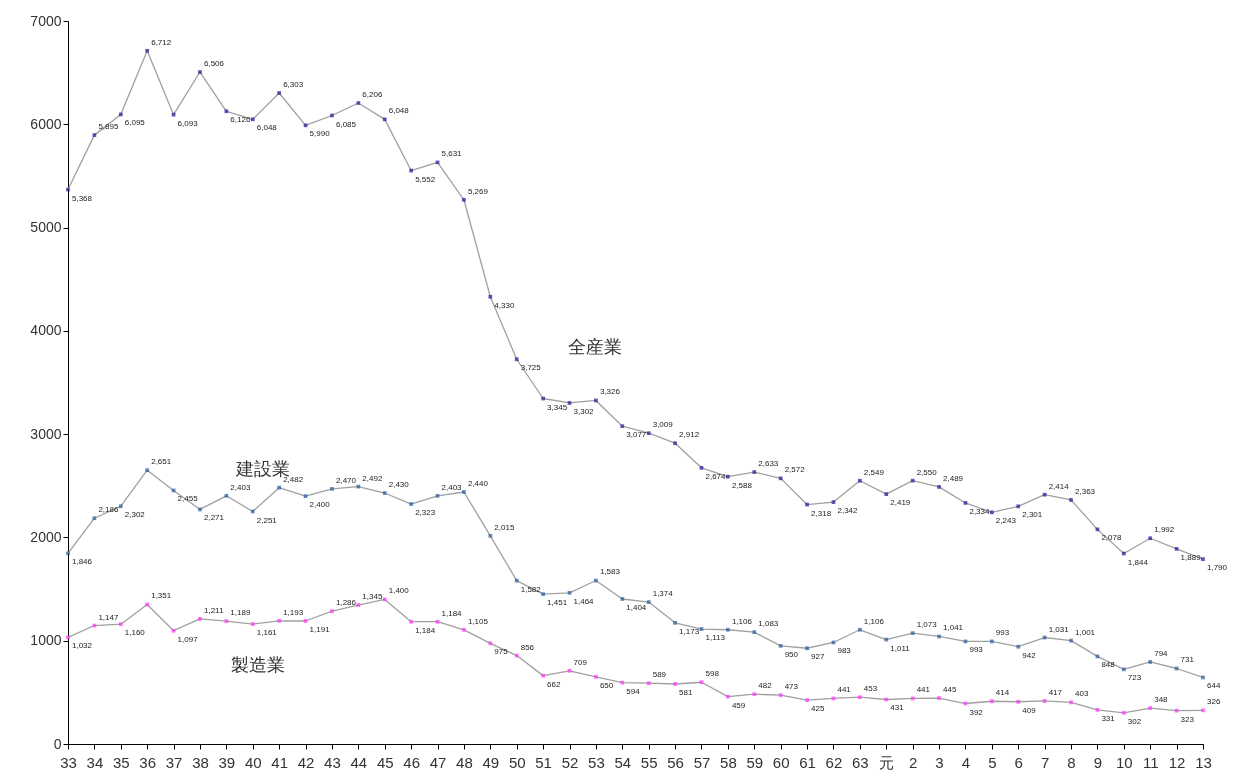 The image size is (1241, 782). What do you see at coordinates (939, 762) in the screenshot?
I see `x-tick-label: 3` at bounding box center [939, 762].